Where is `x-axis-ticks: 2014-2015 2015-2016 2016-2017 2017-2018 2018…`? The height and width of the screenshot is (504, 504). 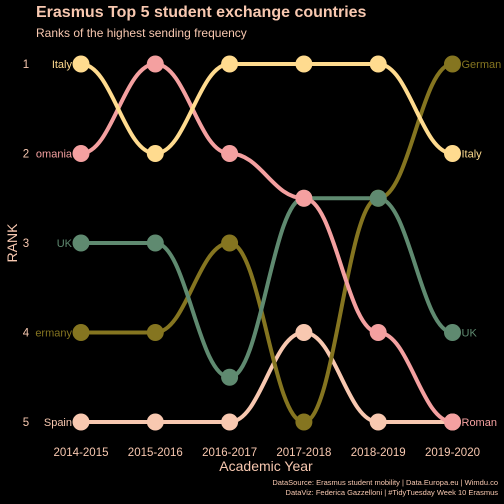 x-axis-ticks: 2014-2015 2015-2016 2016-2017 2017-2018 2018… is located at coordinates (267, 453).